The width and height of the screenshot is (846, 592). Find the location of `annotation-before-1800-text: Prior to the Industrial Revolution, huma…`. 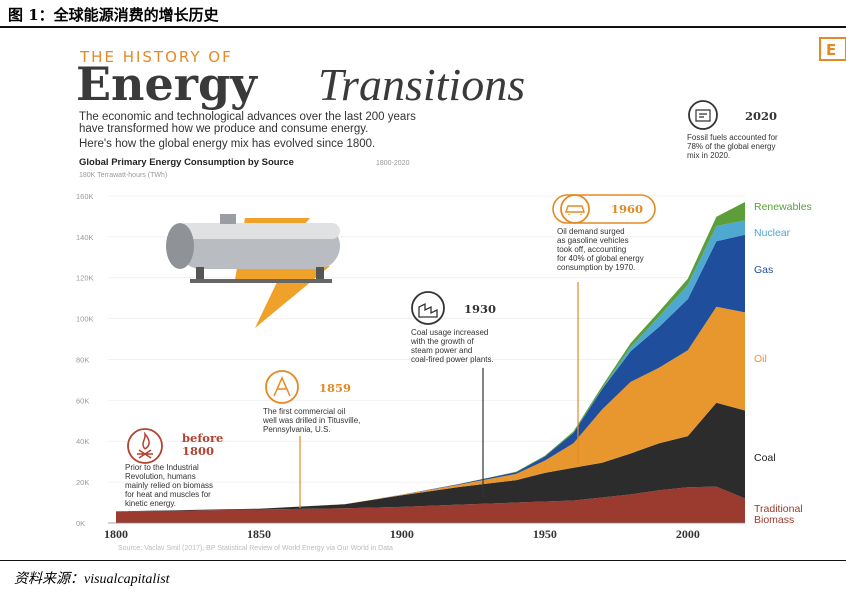

annotation-before-1800-text: Prior to the Industrial Revolution, huma… is located at coordinates (170, 485).